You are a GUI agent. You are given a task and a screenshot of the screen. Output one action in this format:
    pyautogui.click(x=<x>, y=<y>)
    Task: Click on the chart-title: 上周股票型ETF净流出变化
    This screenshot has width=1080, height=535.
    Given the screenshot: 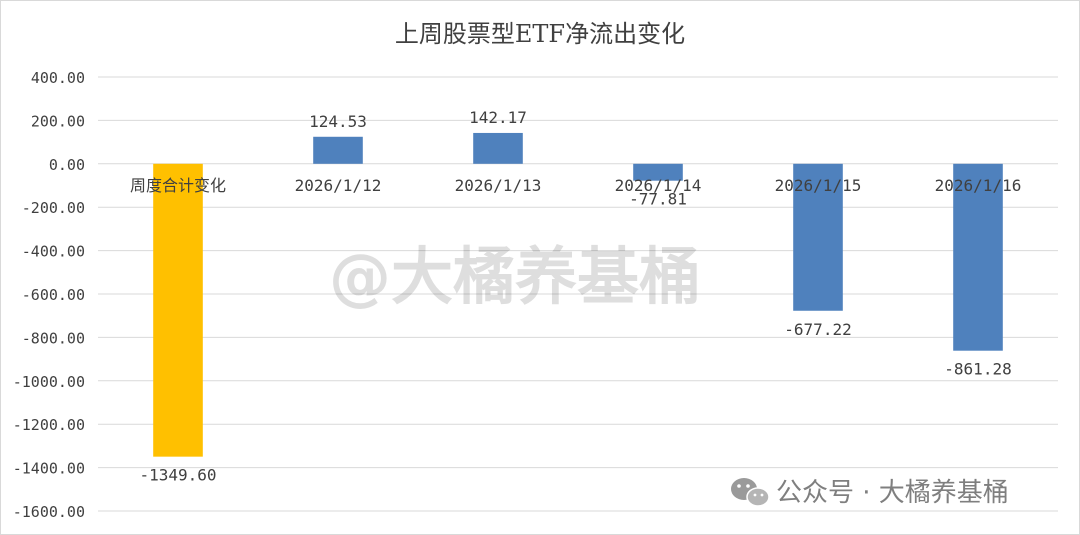 What is the action you would take?
    pyautogui.click(x=540, y=34)
    